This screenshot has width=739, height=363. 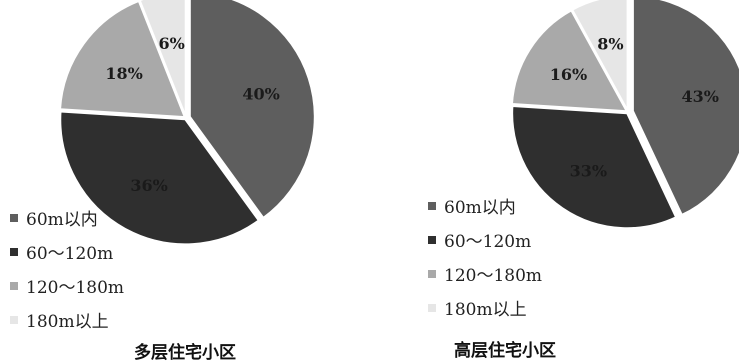 What do you see at coordinates (610, 44) in the screenshot?
I see `slice-value-label-180m-above: 8%` at bounding box center [610, 44].